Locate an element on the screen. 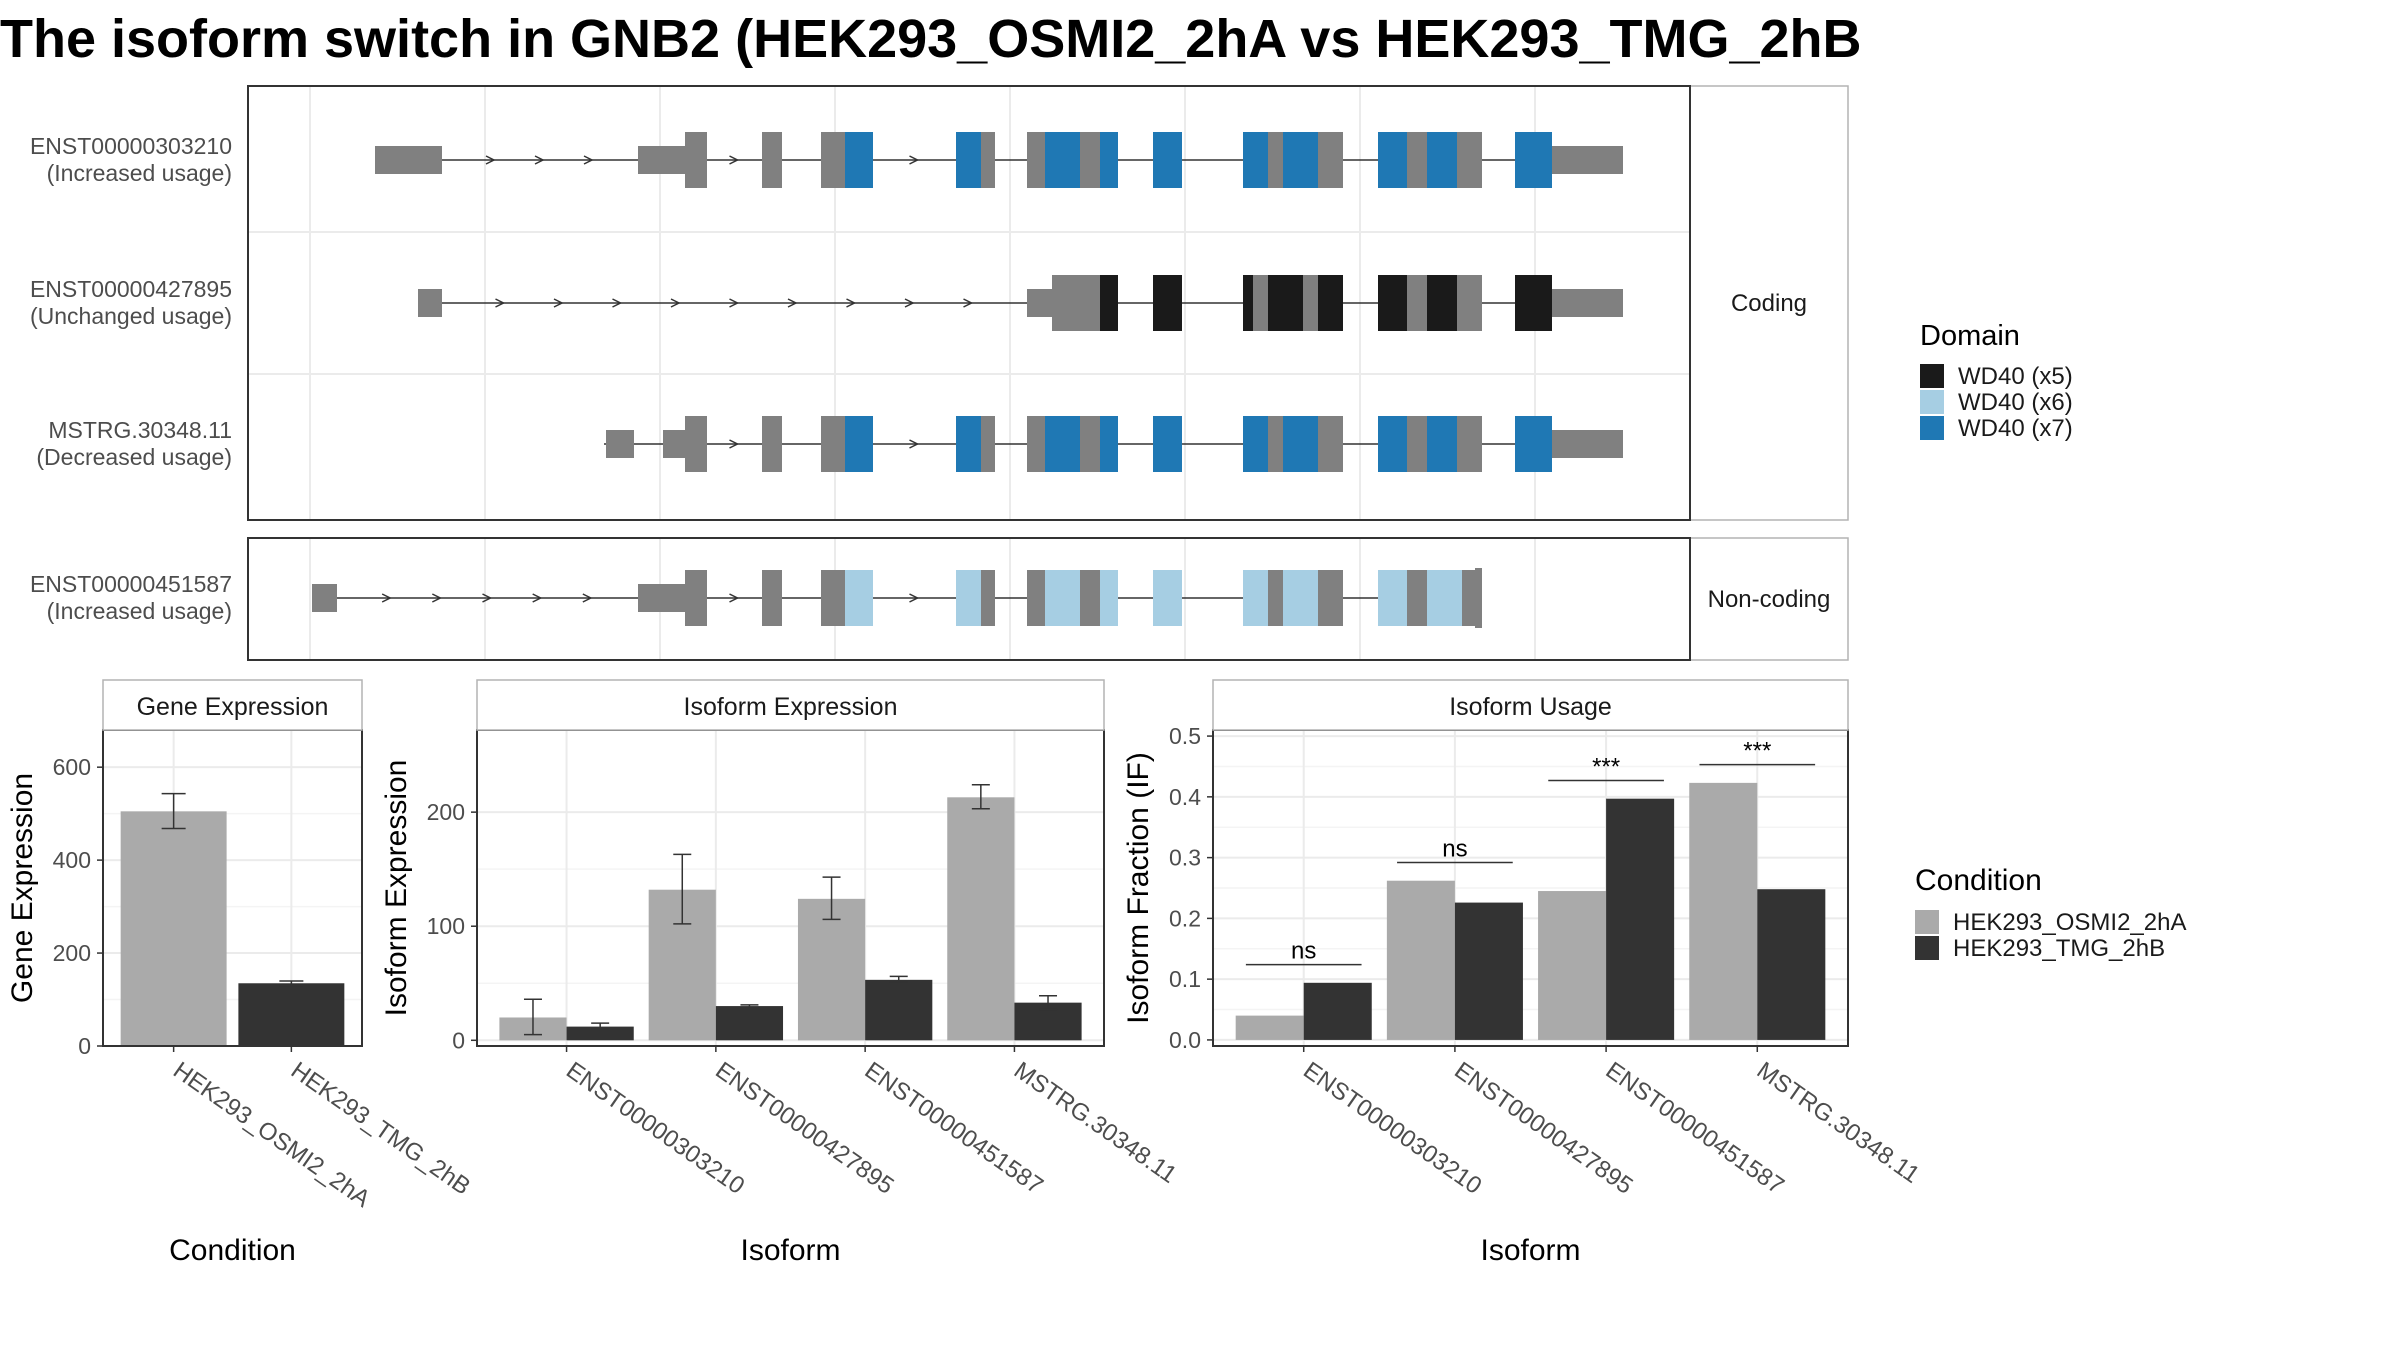 The image size is (2400, 1350). transcript-usage: (Increased usage) is located at coordinates (139, 173).